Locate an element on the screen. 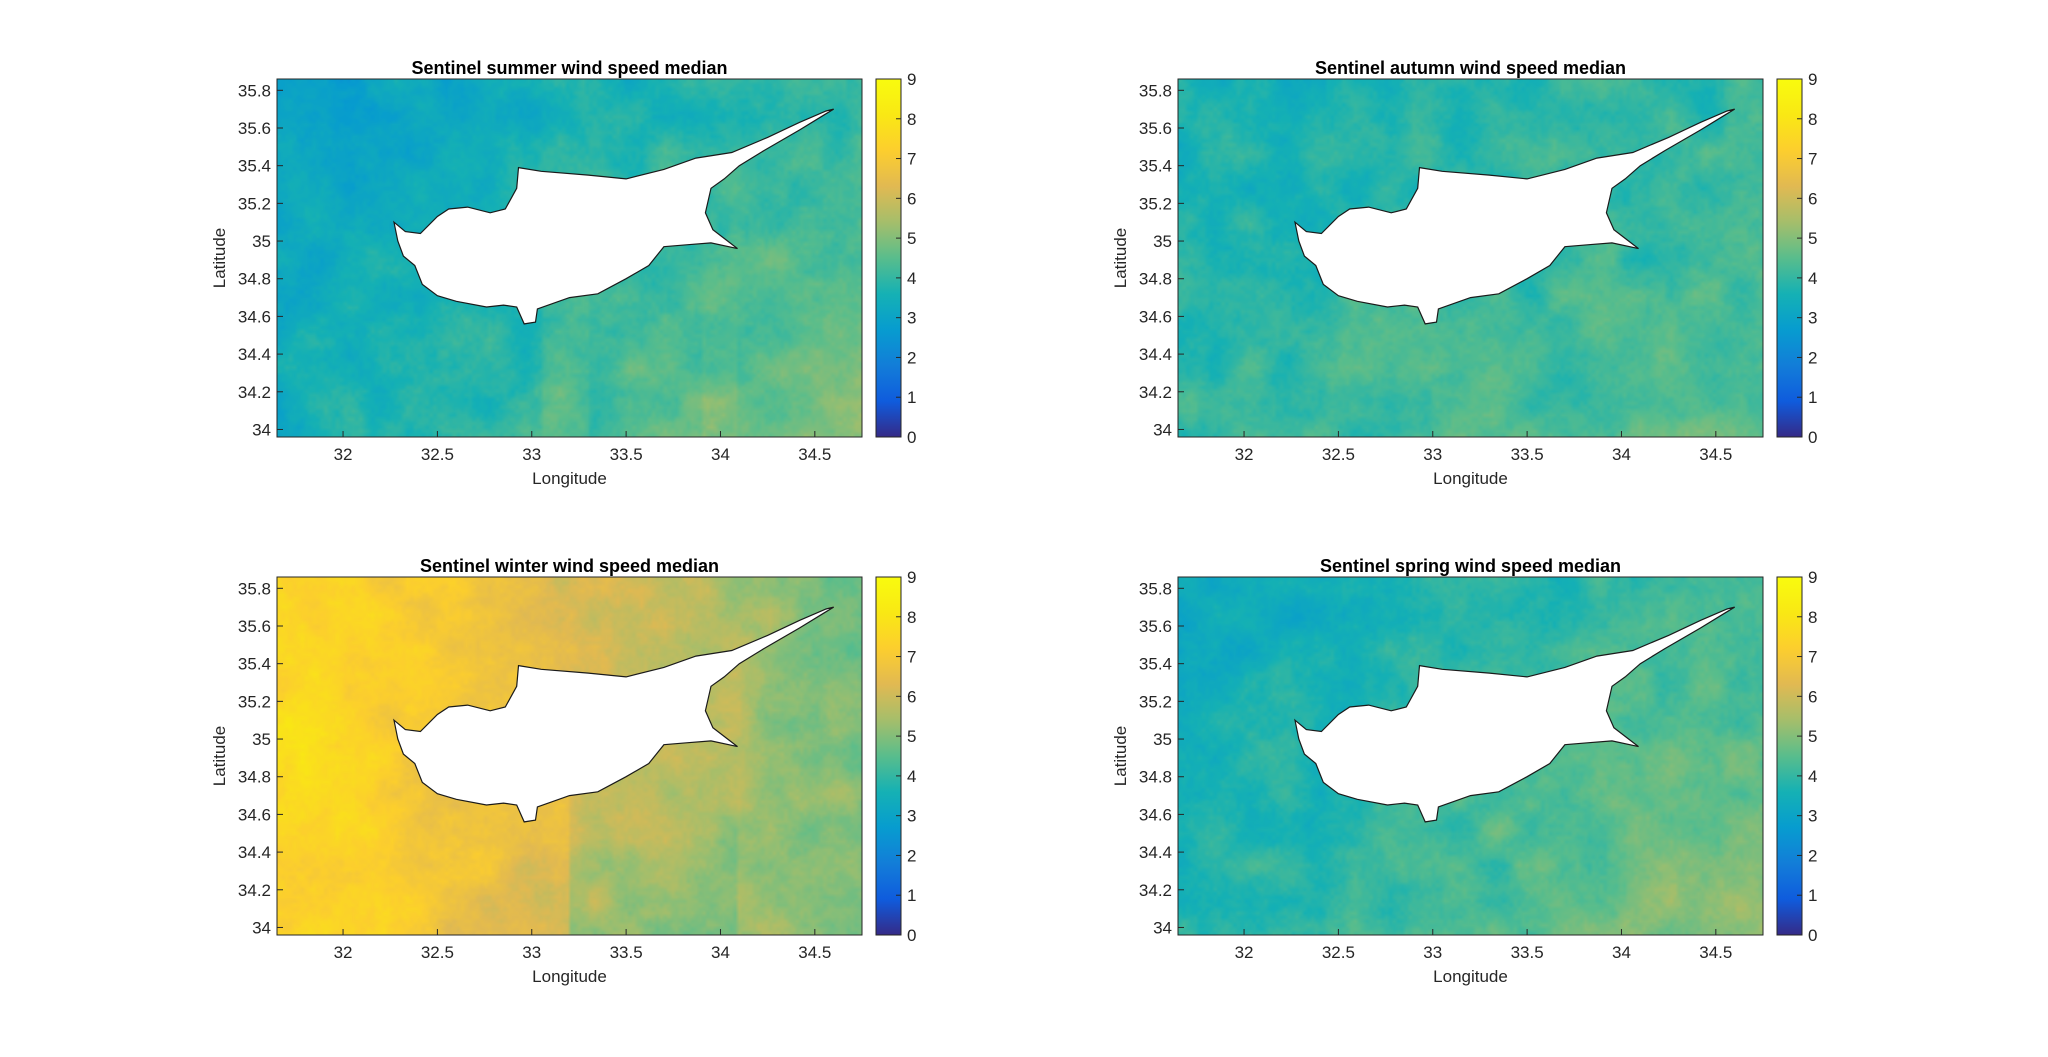 Image resolution: width=2048 pixels, height=1057 pixels. y-tick-label: 35.8 is located at coordinates (254, 588).